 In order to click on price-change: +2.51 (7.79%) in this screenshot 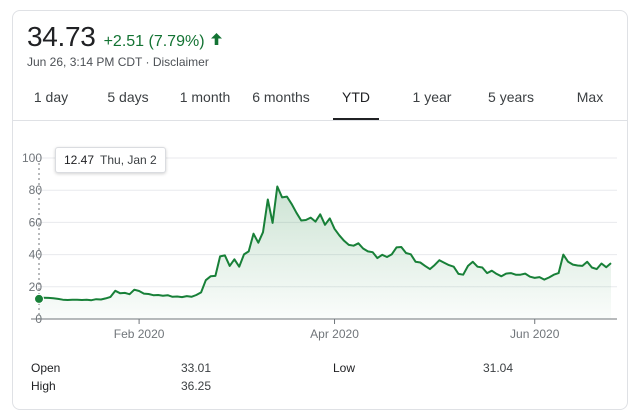, I will do `click(154, 41)`.